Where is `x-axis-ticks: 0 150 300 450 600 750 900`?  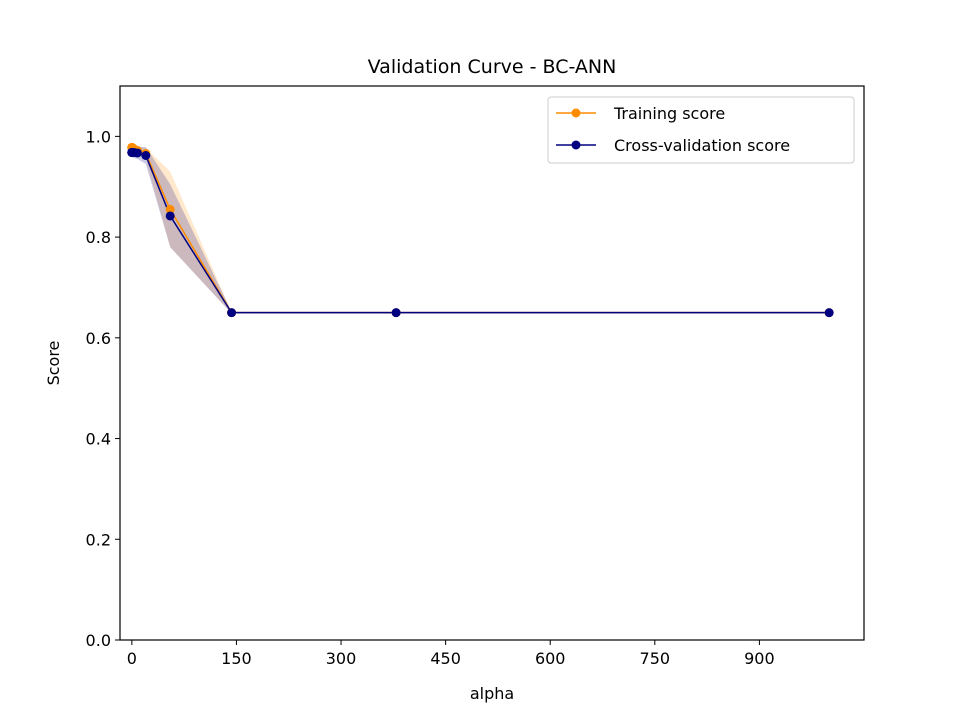
x-axis-ticks: 0 150 300 450 600 750 900 is located at coordinates (451, 654).